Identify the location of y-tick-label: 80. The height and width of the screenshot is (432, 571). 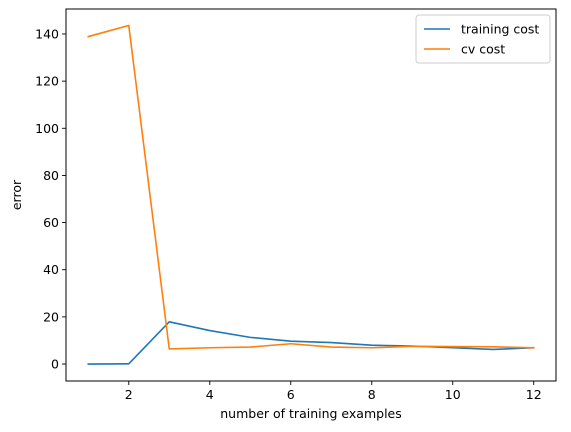
(51, 175).